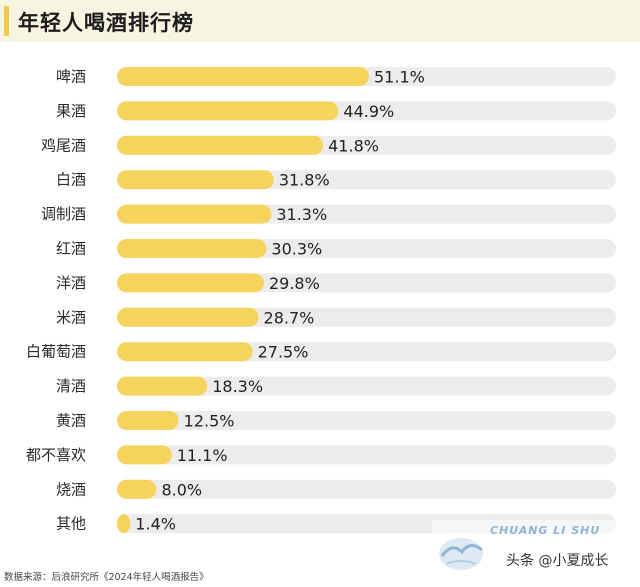 Image resolution: width=640 pixels, height=587 pixels. Describe the element at coordinates (106, 23) in the screenshot. I see `chart-title: 年轻人喝酒排行榜` at that location.